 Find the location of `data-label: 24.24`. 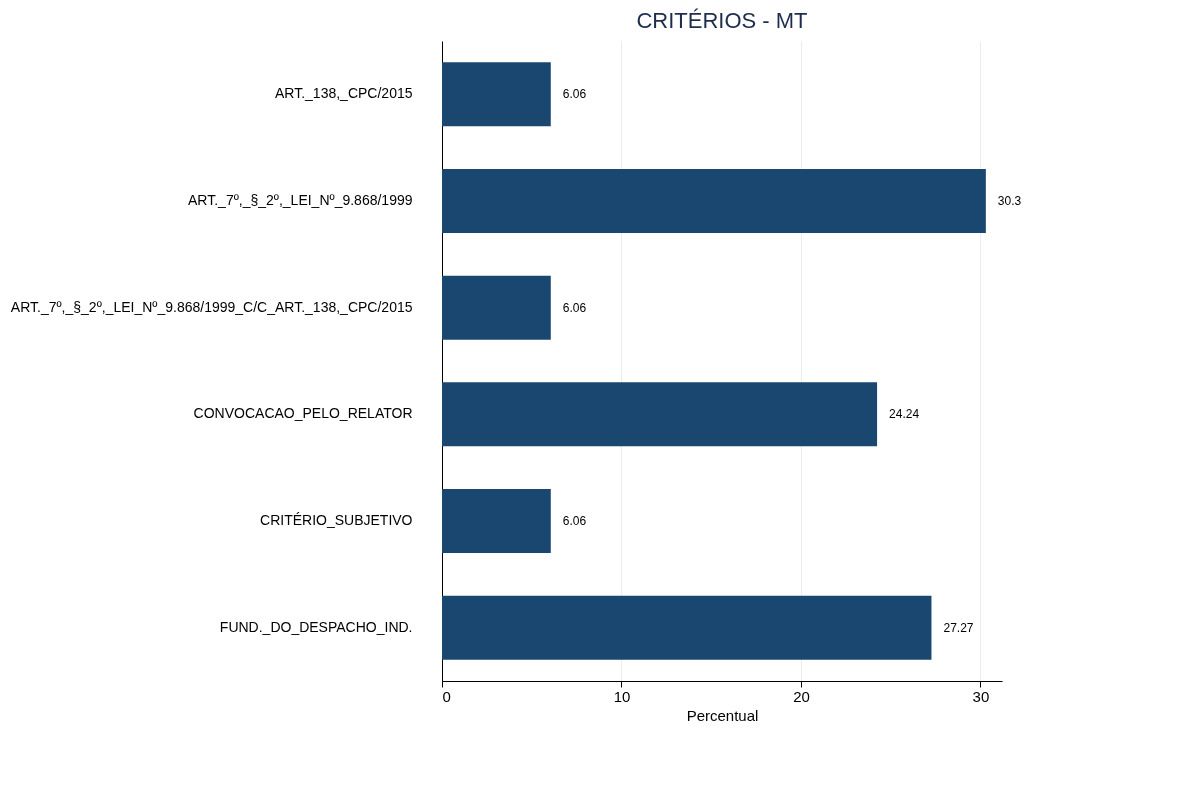

data-label: 24.24 is located at coordinates (904, 414).